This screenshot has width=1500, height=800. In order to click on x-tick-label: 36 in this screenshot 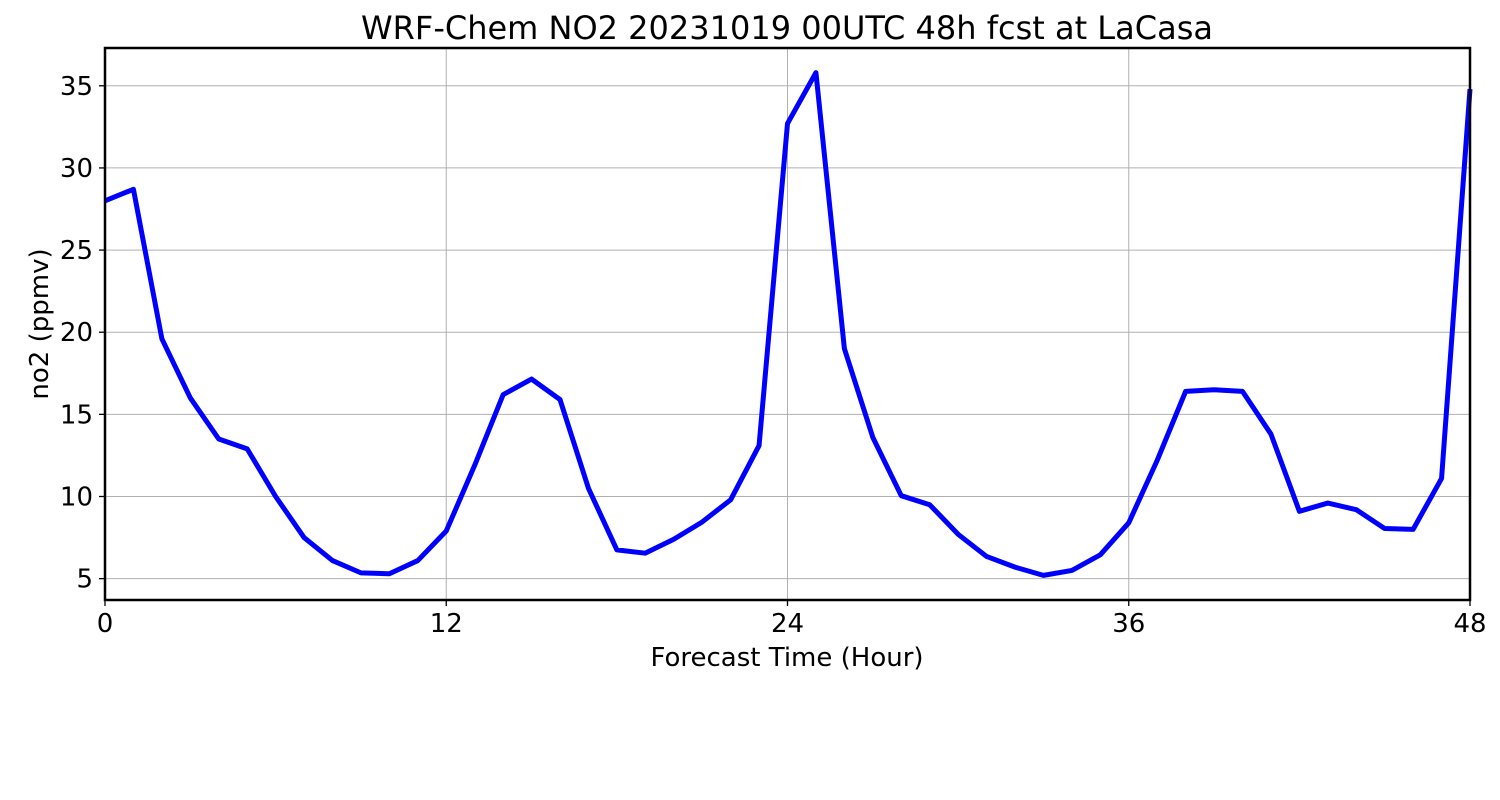, I will do `click(1128, 624)`.